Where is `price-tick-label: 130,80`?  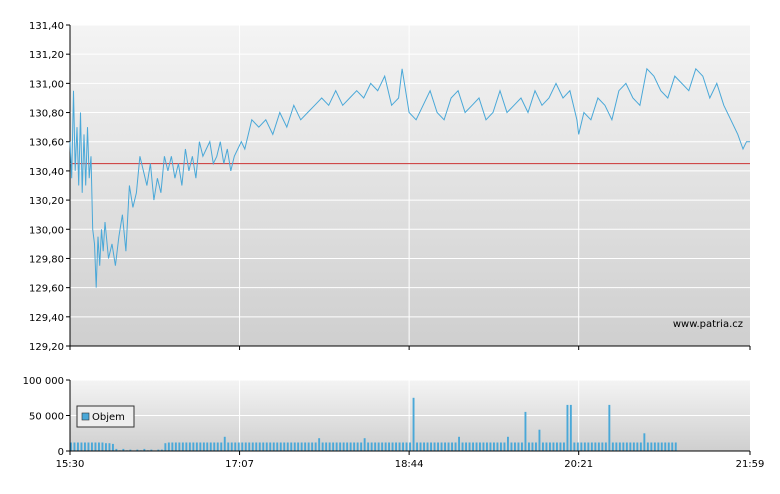 price-tick-label: 130,80 is located at coordinates (46, 114).